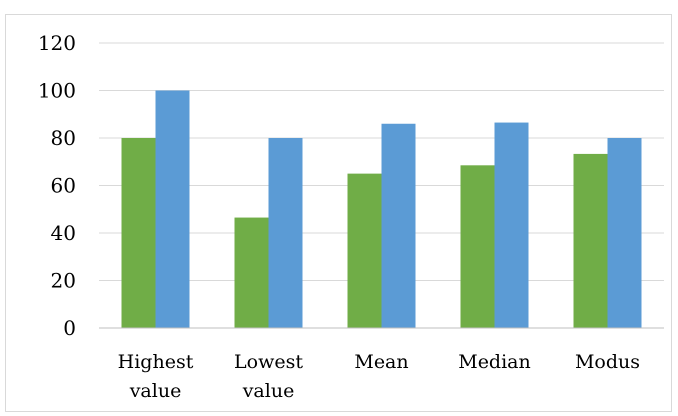 The image size is (678, 416). I want to click on x-tick-label: Highest value, so click(156, 376).